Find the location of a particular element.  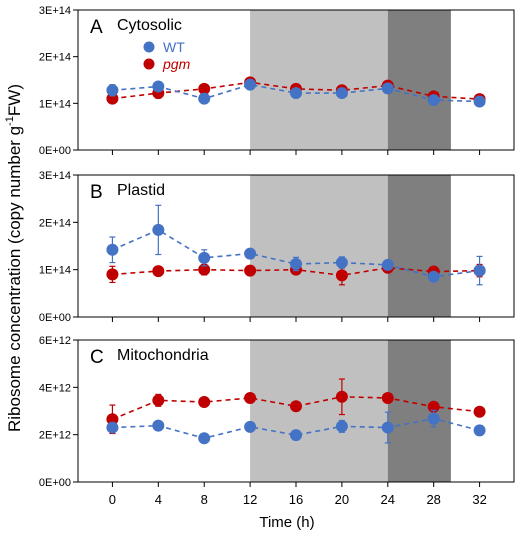

x-tick-label: 4 is located at coordinates (158, 499).